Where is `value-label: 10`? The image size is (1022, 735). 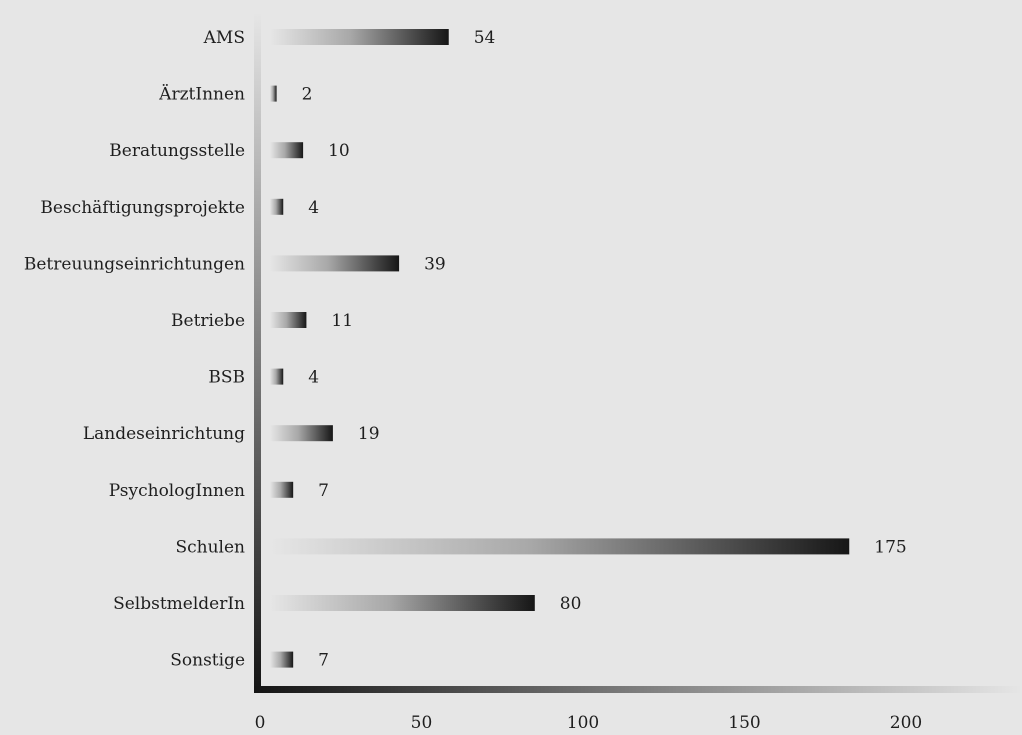
value-label: 10 is located at coordinates (339, 151).